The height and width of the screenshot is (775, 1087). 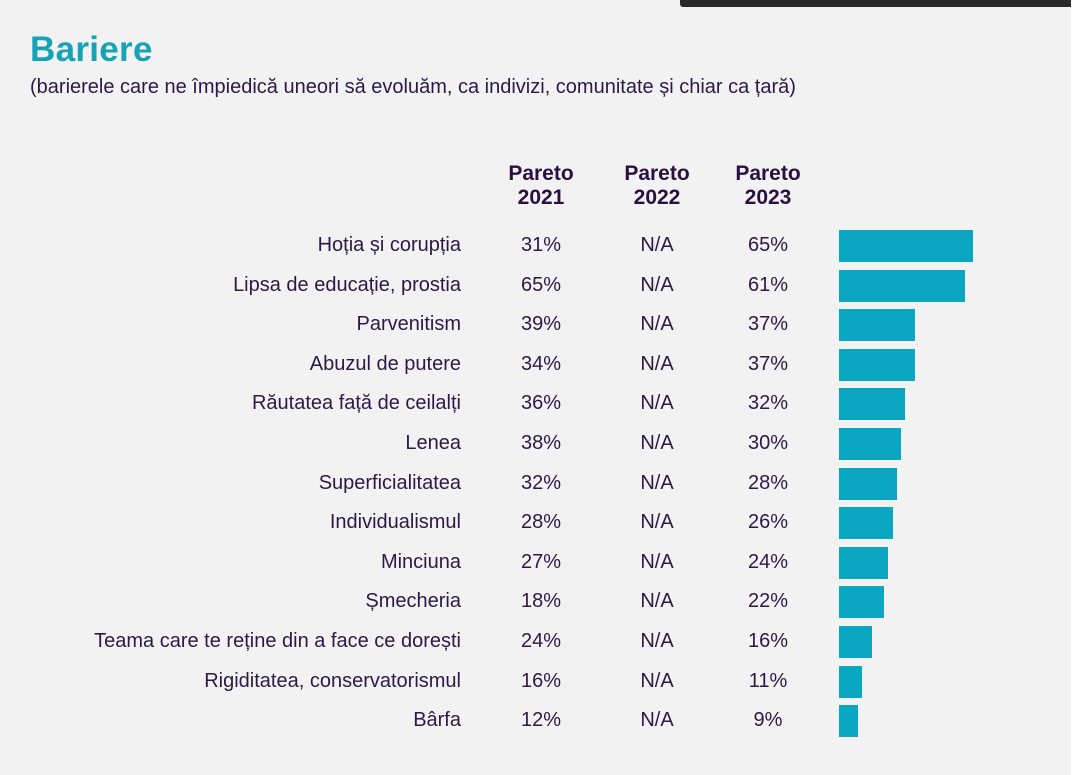 I want to click on value-cell: 26%, so click(x=768, y=522).